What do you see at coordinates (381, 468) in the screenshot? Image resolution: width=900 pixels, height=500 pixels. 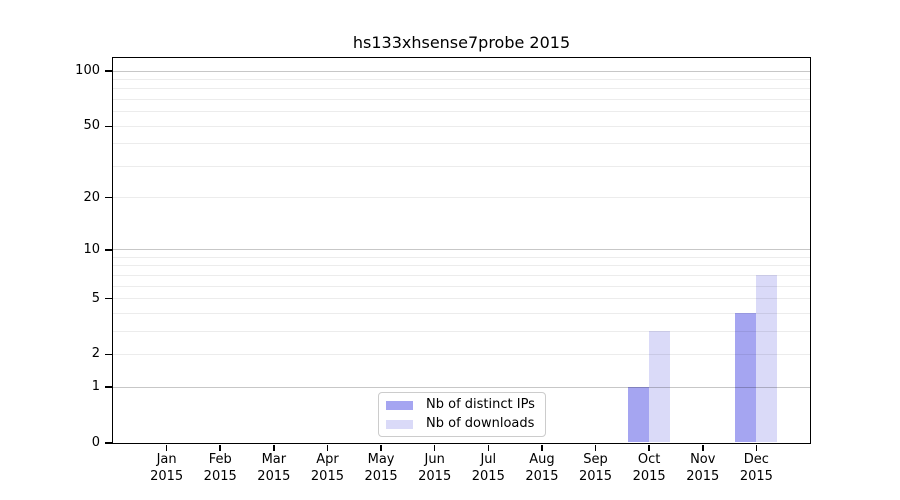 I see `x-tick-label: May 2015` at bounding box center [381, 468].